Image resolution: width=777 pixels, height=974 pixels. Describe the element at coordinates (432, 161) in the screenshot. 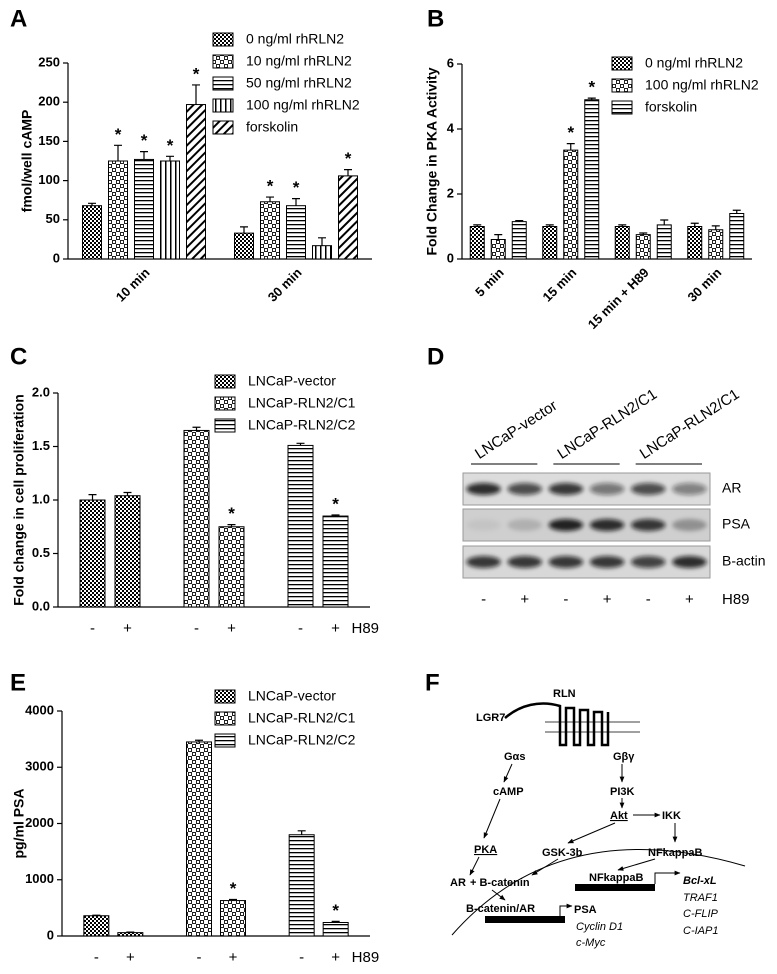

I see `y-axis-label: Fold Change in PKA Activity` at that location.